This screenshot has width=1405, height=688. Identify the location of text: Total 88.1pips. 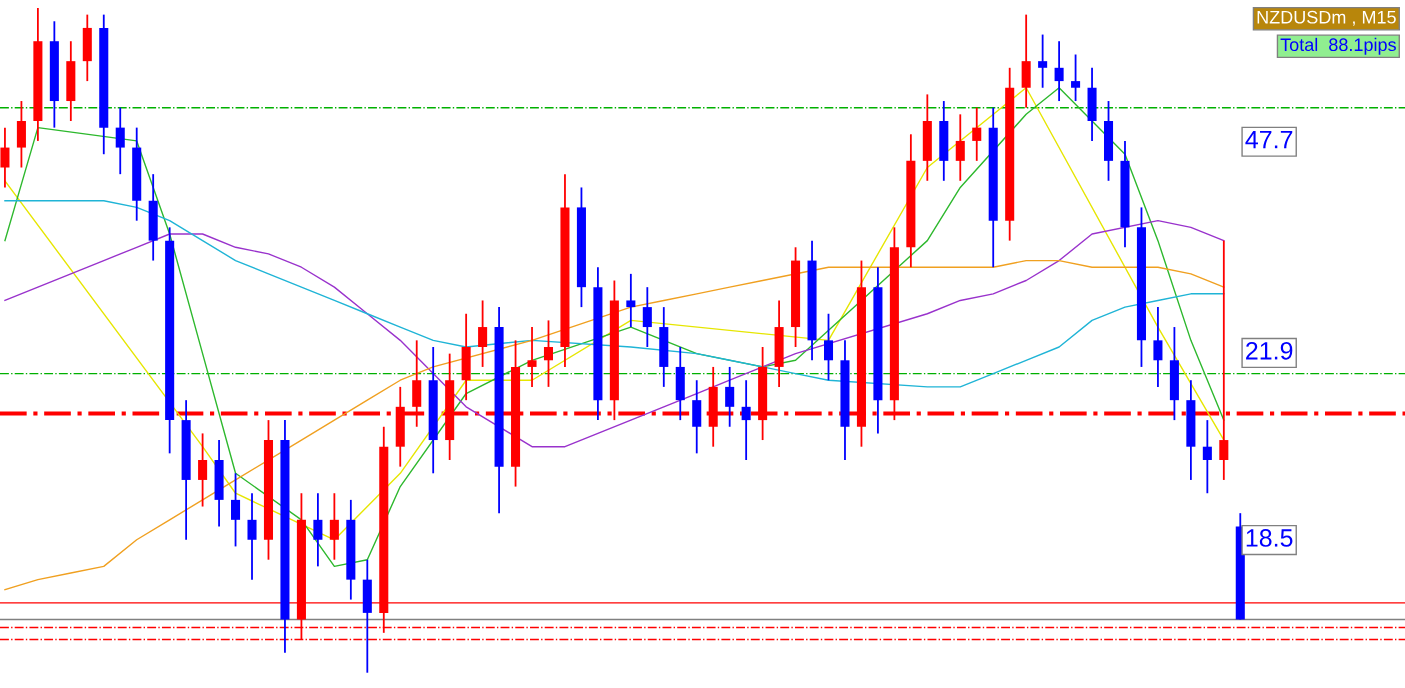
(1338, 46).